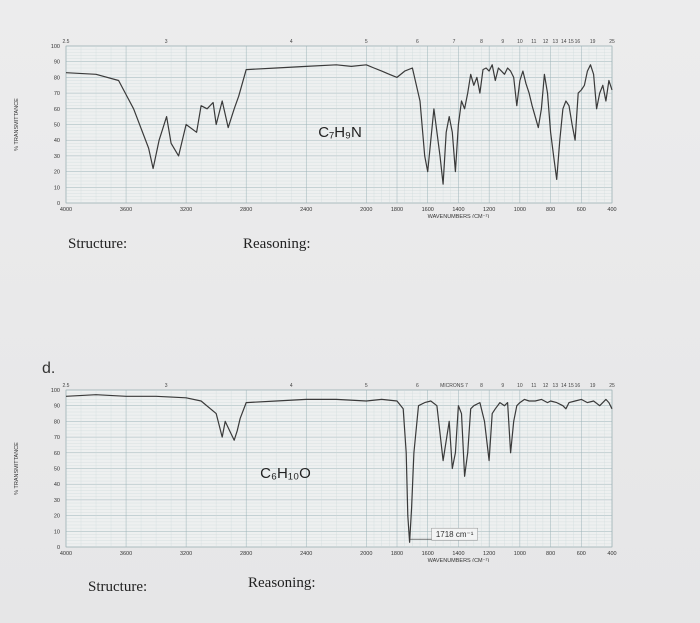  I want to click on reasoning-label-2: Reasoning:, so click(282, 583).